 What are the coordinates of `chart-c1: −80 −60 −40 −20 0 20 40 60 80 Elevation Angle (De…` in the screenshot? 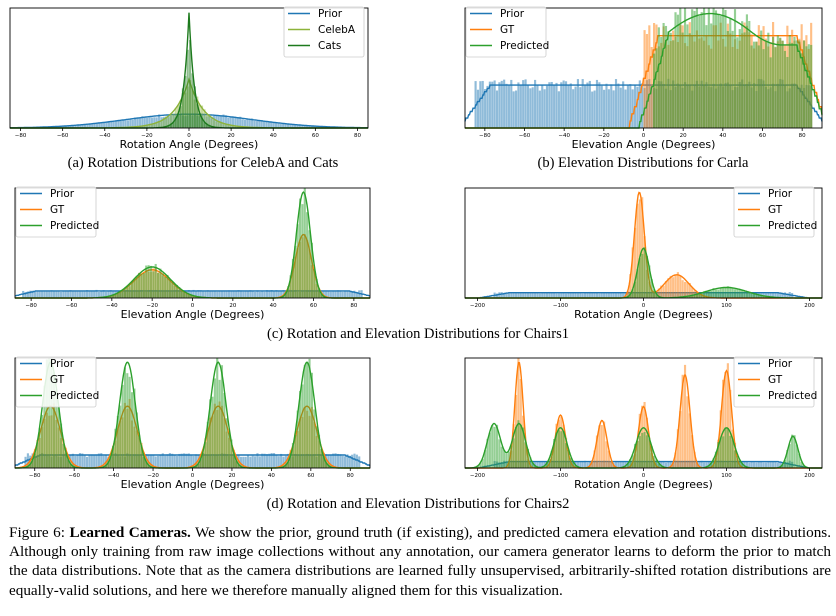 It's located at (192, 253).